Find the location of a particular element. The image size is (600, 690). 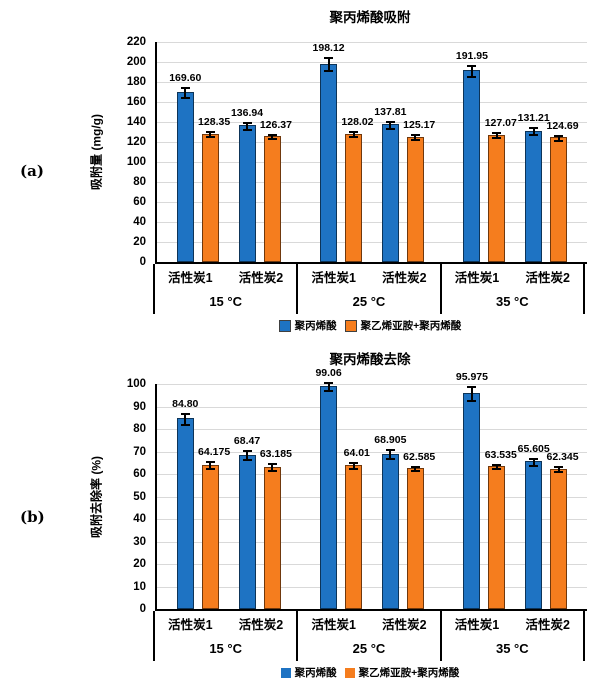

bar-pair: 68.47 63.185 is located at coordinates (263, 522).